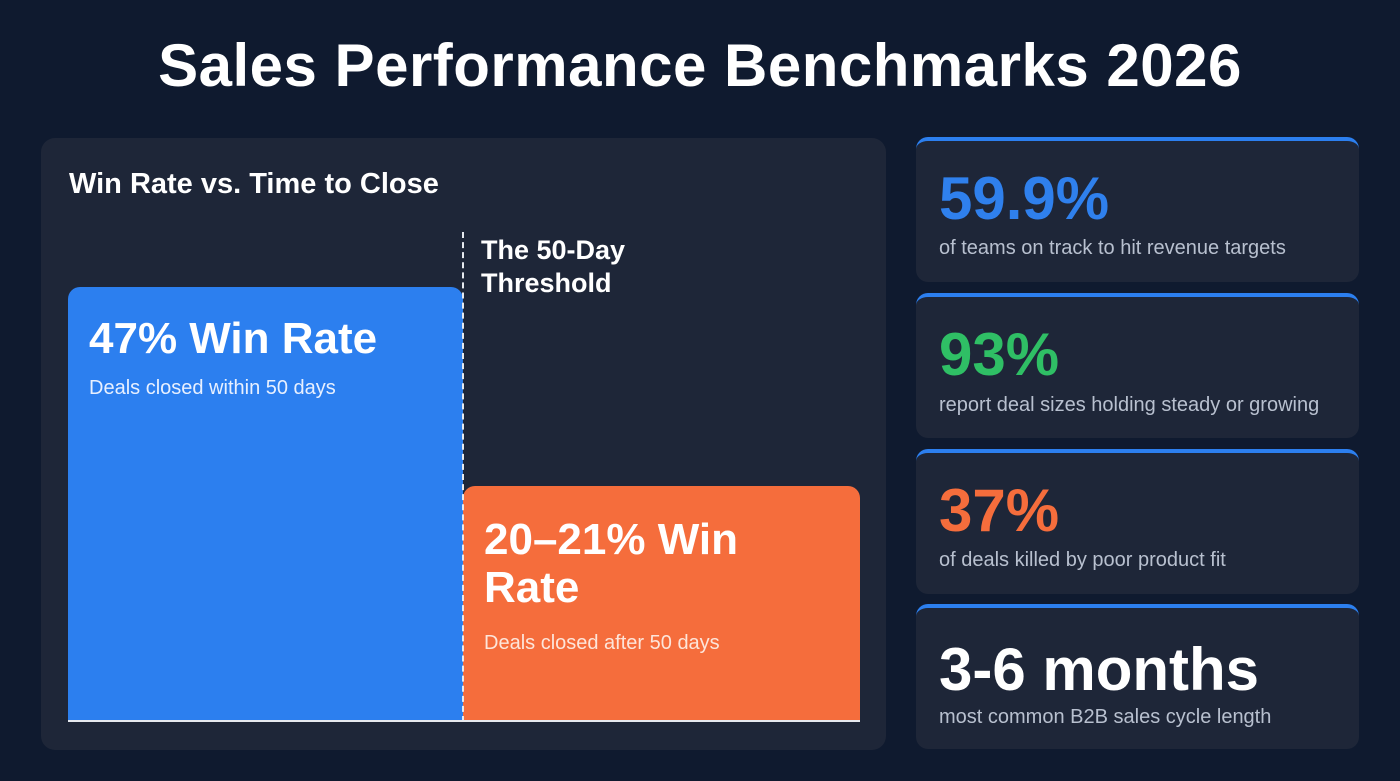  I want to click on stat-description: most common B2B sales cycle length, so click(1105, 717).